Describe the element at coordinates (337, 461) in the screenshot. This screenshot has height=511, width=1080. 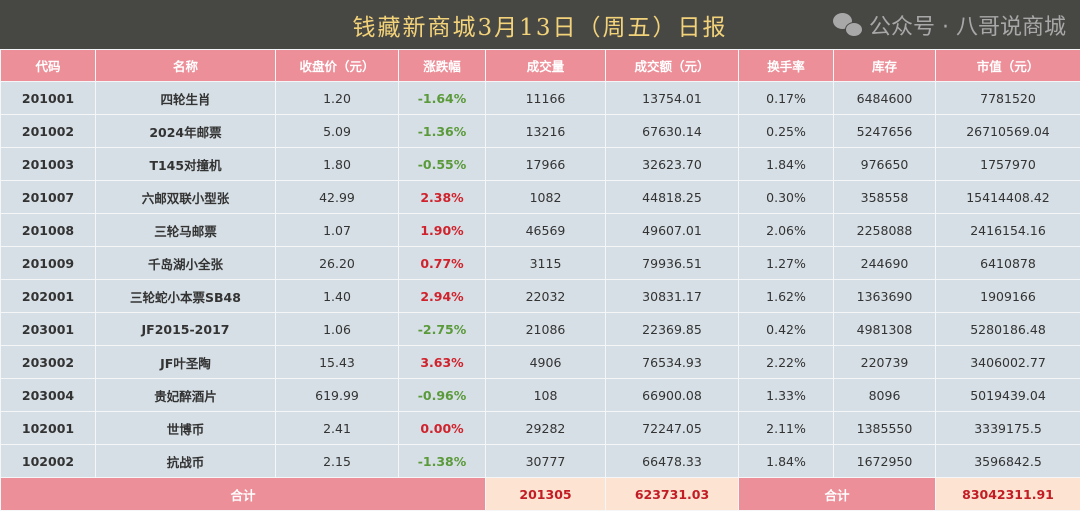
I see `cell-close-price: 2.15` at that location.